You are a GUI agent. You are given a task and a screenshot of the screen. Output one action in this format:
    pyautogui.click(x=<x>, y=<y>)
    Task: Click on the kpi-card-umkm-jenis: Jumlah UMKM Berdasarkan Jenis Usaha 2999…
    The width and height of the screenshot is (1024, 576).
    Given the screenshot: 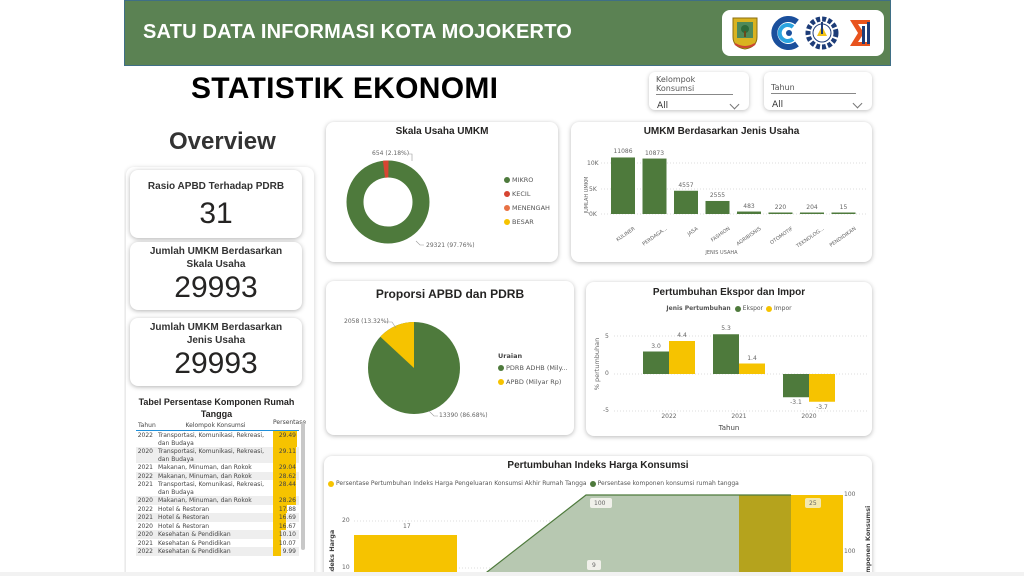 What is the action you would take?
    pyautogui.click(x=216, y=352)
    